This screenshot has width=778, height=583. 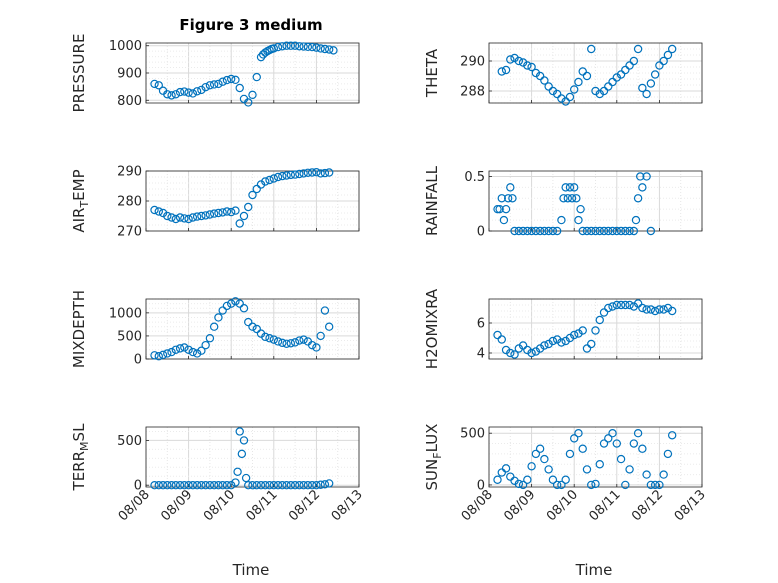 What do you see at coordinates (262, 505) in the screenshot?
I see `x-tick-label: 08/11` at bounding box center [262, 505].